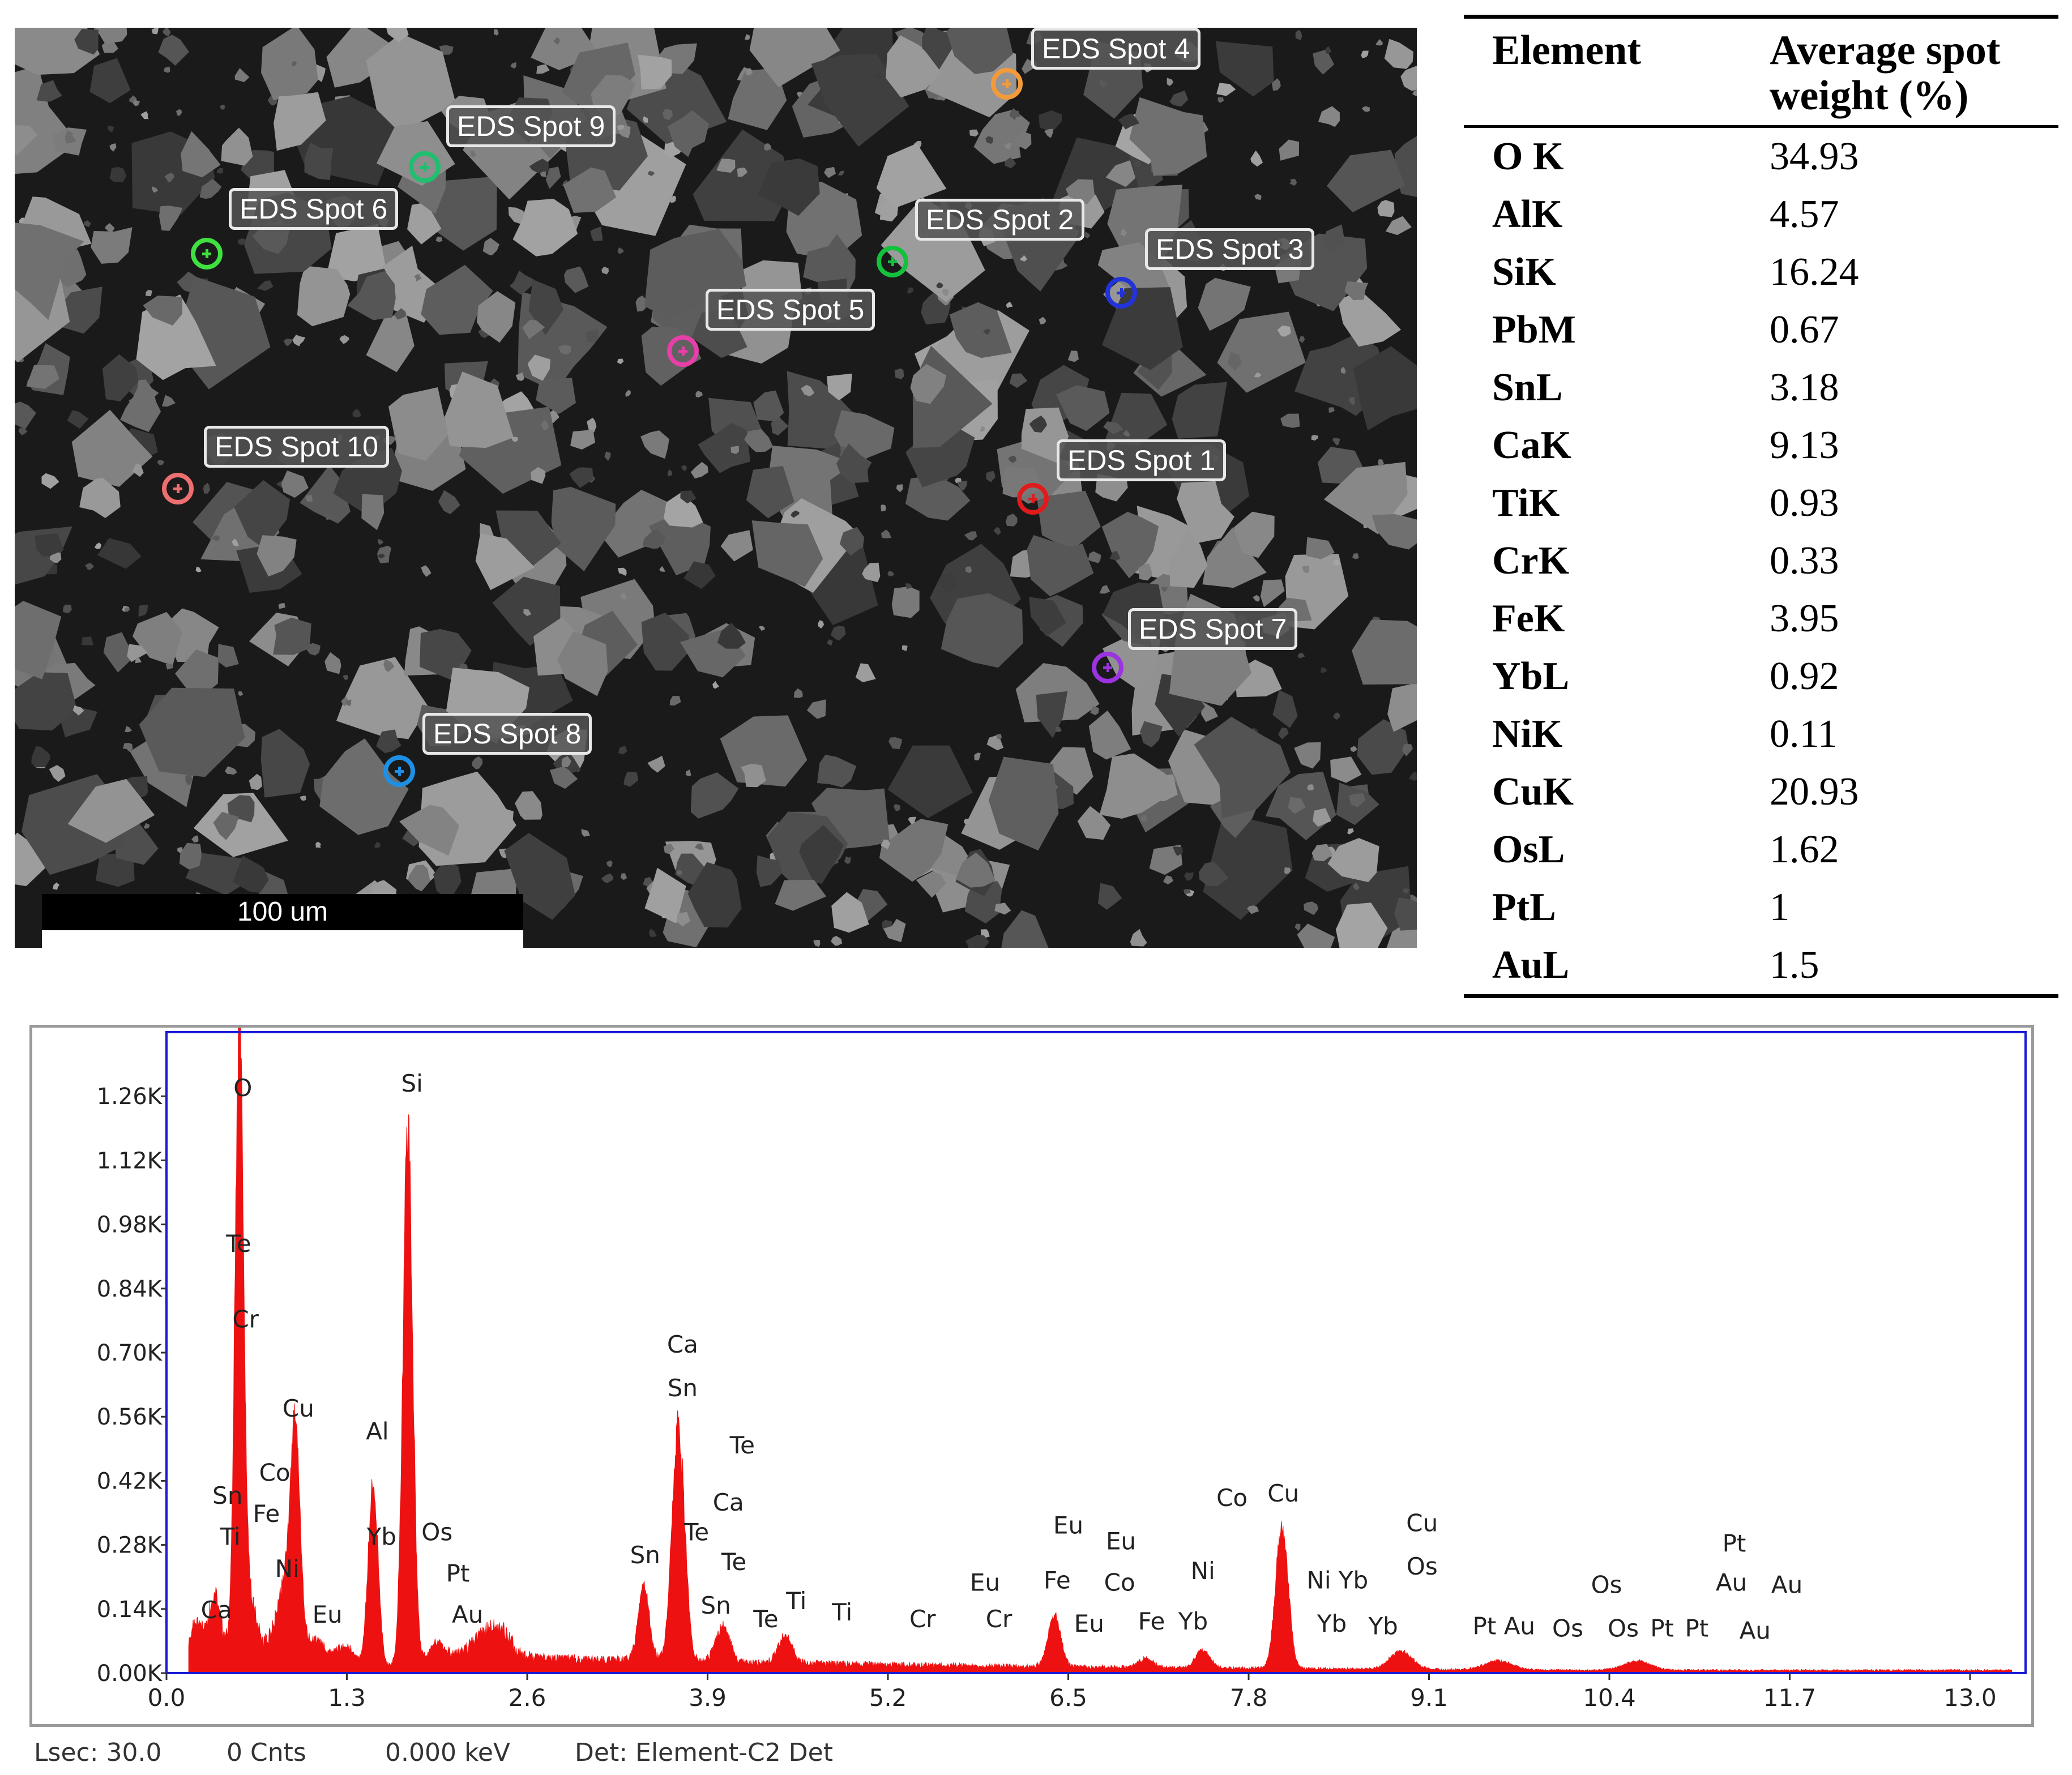  I want to click on table-row: PbM 0.67, so click(1761, 330).